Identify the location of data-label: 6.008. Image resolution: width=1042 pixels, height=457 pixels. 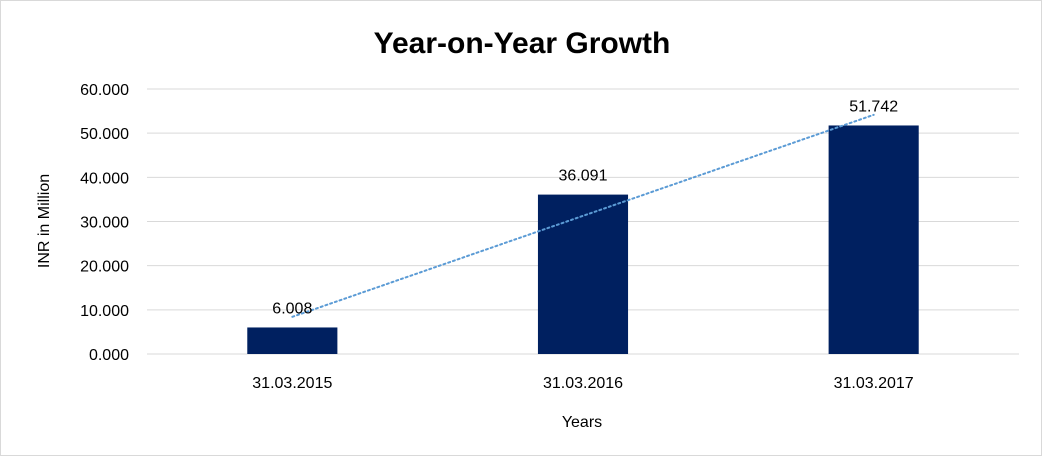
(292, 308).